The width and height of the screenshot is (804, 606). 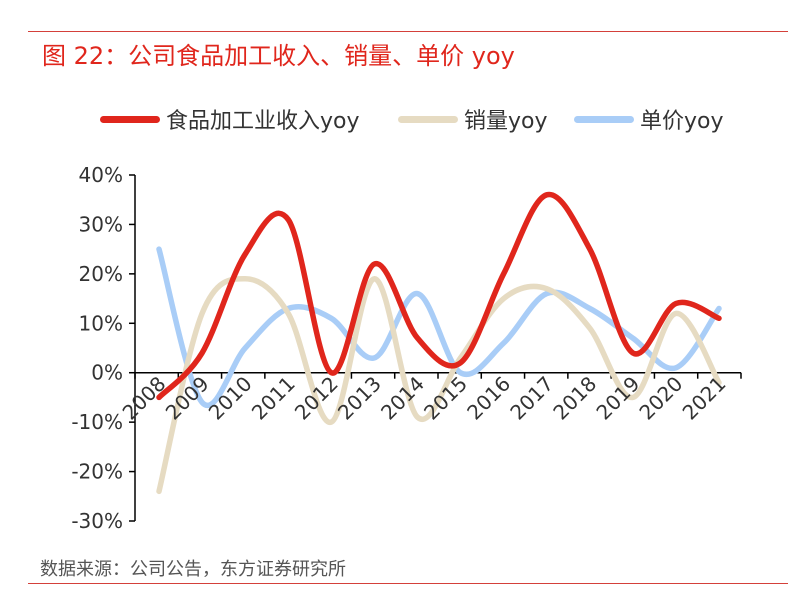 I want to click on x-tick-label: 2018, so click(x=574, y=398).